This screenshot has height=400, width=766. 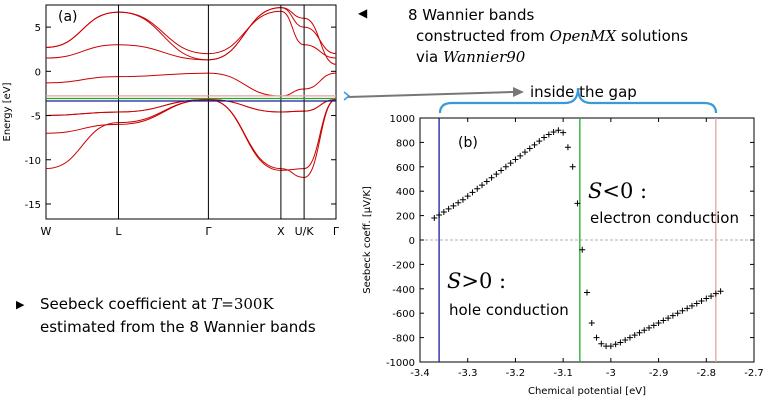 What do you see at coordinates (611, 373) in the screenshot?
I see `x-tick-label: -3` at bounding box center [611, 373].